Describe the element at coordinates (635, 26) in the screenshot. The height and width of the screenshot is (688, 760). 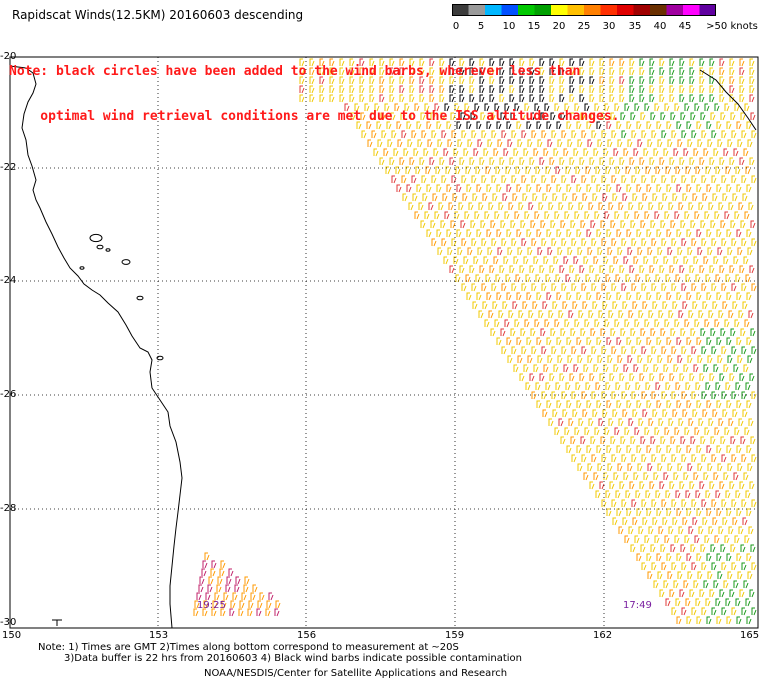
I see `legend-tick: 35` at that location.